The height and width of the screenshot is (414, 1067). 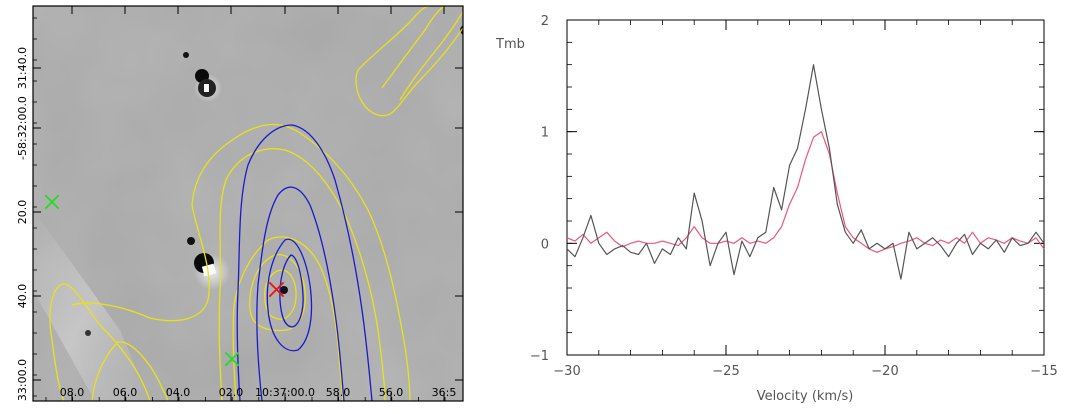 I want to click on image-y-tick-label: 33:00.0, so click(x=22, y=380).